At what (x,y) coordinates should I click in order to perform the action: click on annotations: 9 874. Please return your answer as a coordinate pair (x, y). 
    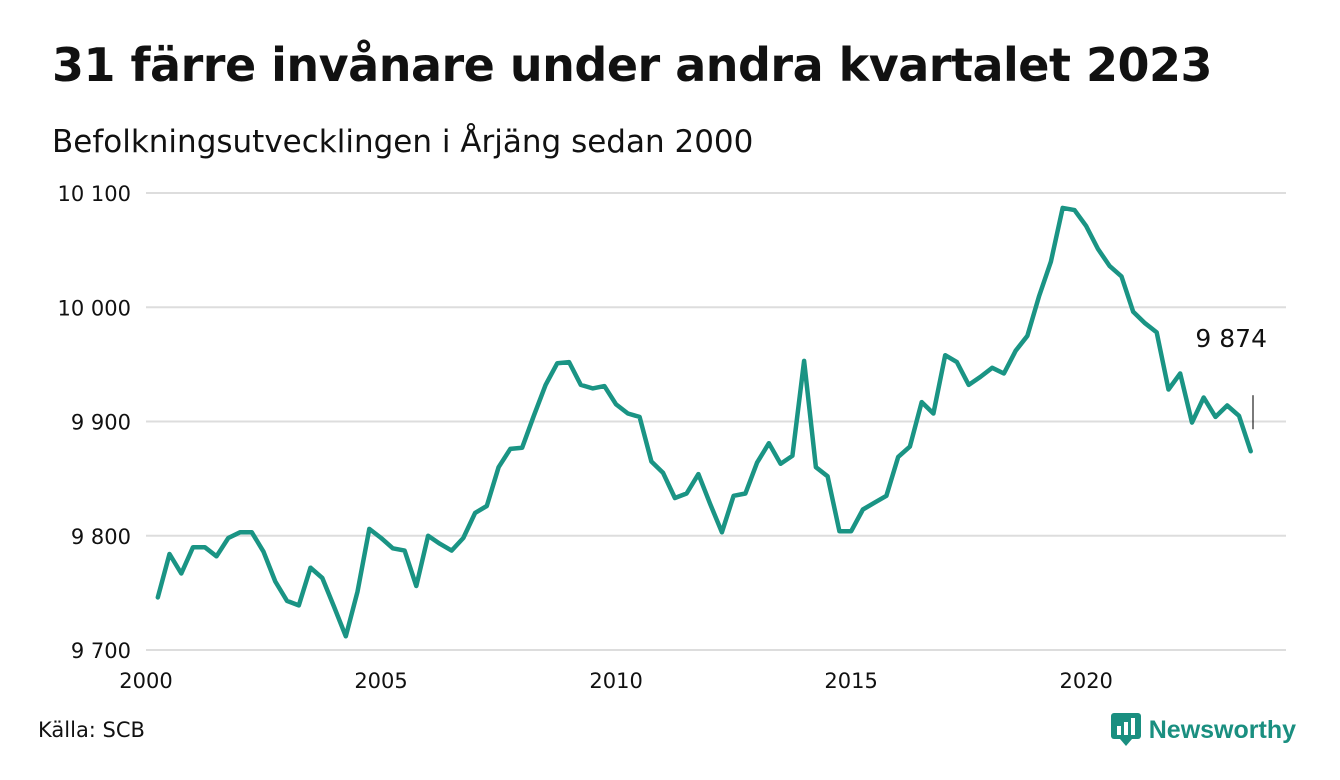
    Looking at the image, I should click on (1231, 377).